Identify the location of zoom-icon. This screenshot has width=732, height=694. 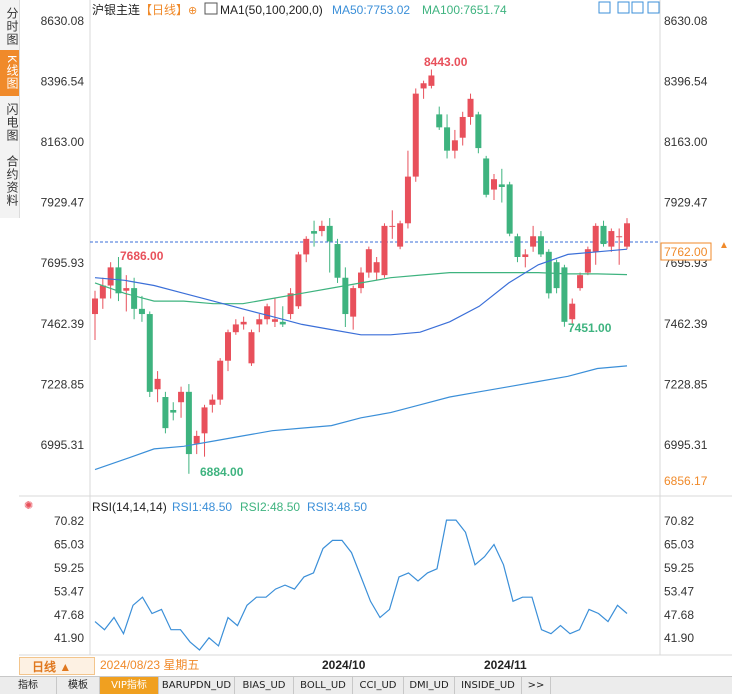
(604, 7).